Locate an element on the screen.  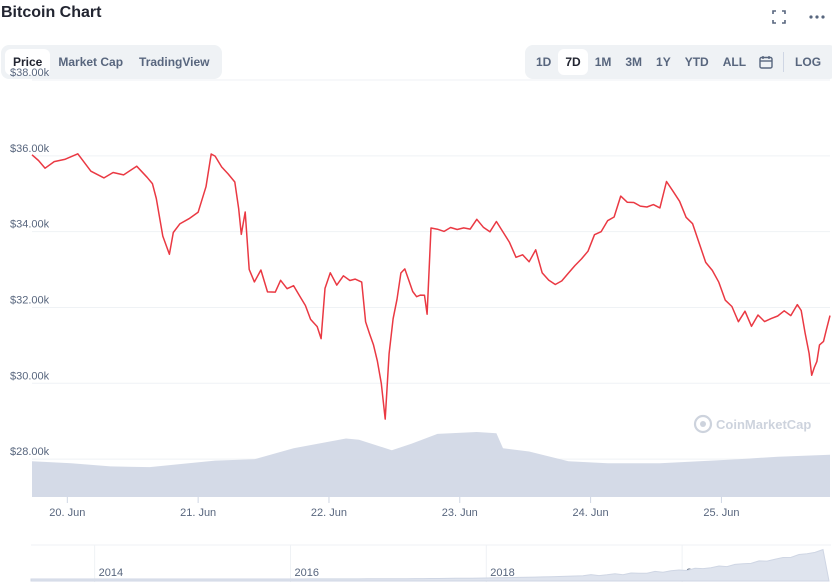
navigator-year-label: 2018 is located at coordinates (502, 573).